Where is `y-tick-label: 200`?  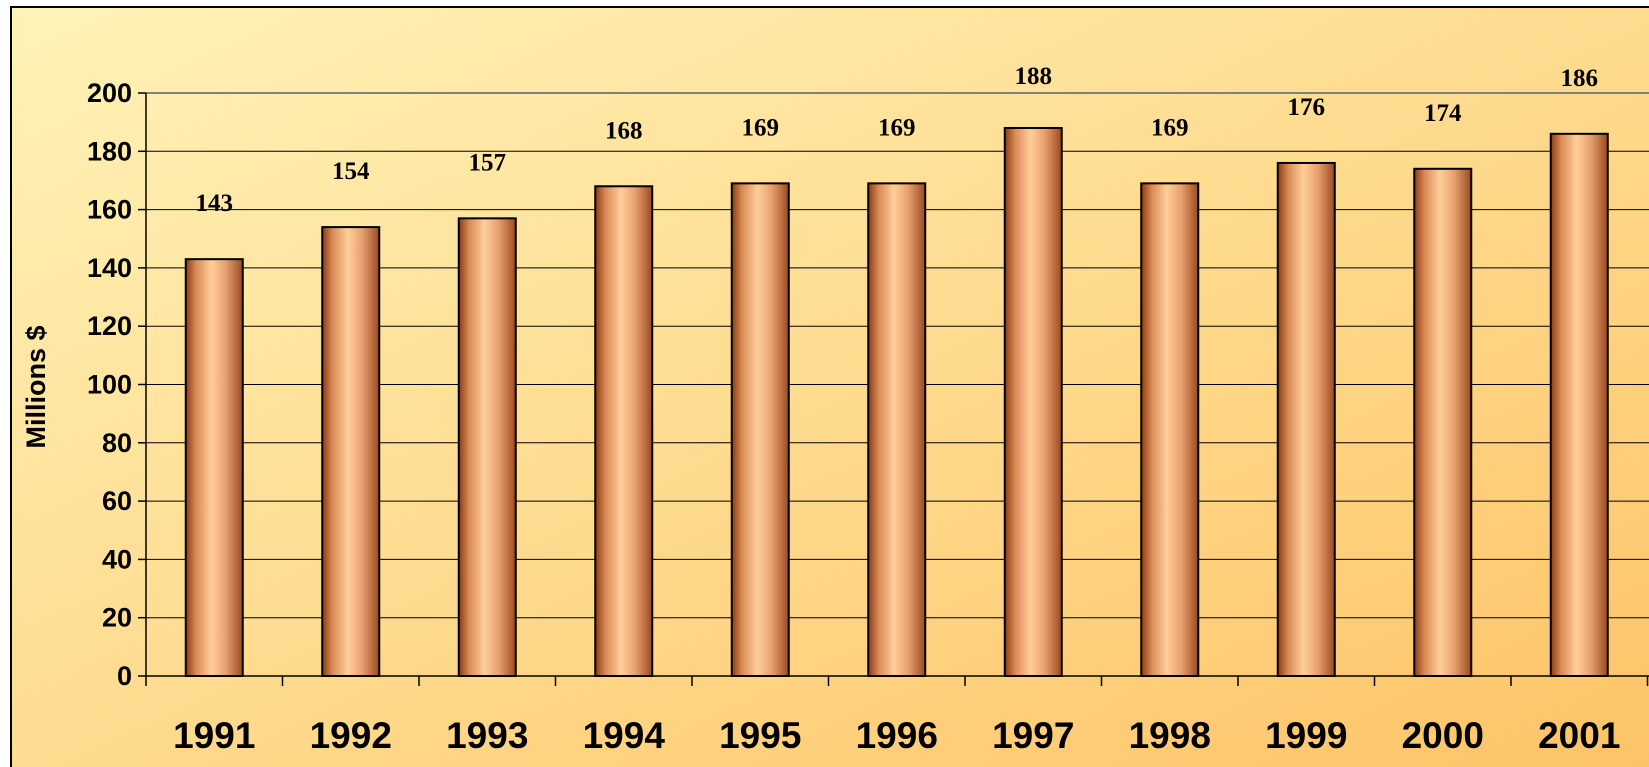 y-tick-label: 200 is located at coordinates (109, 93).